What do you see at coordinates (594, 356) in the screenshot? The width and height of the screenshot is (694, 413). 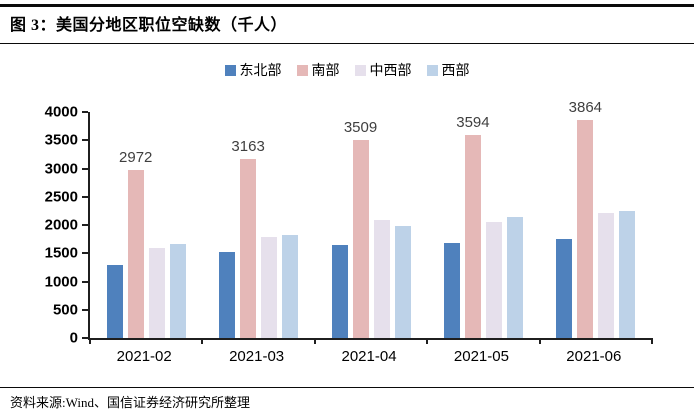 I see `x-axis-category-label: 2021-06` at bounding box center [594, 356].